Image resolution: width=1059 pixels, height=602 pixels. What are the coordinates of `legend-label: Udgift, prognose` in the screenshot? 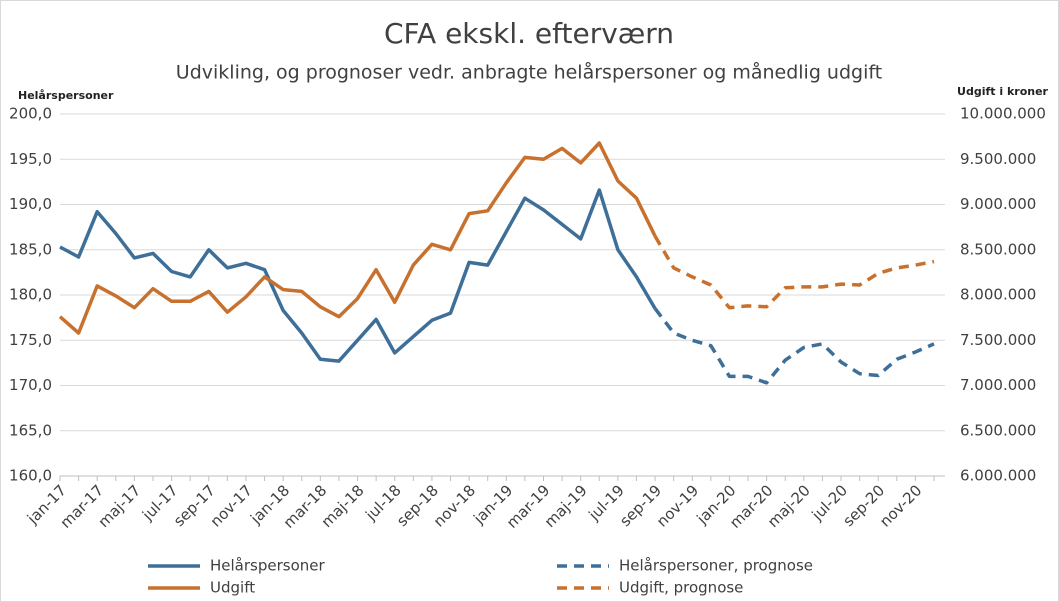 It's located at (681, 588).